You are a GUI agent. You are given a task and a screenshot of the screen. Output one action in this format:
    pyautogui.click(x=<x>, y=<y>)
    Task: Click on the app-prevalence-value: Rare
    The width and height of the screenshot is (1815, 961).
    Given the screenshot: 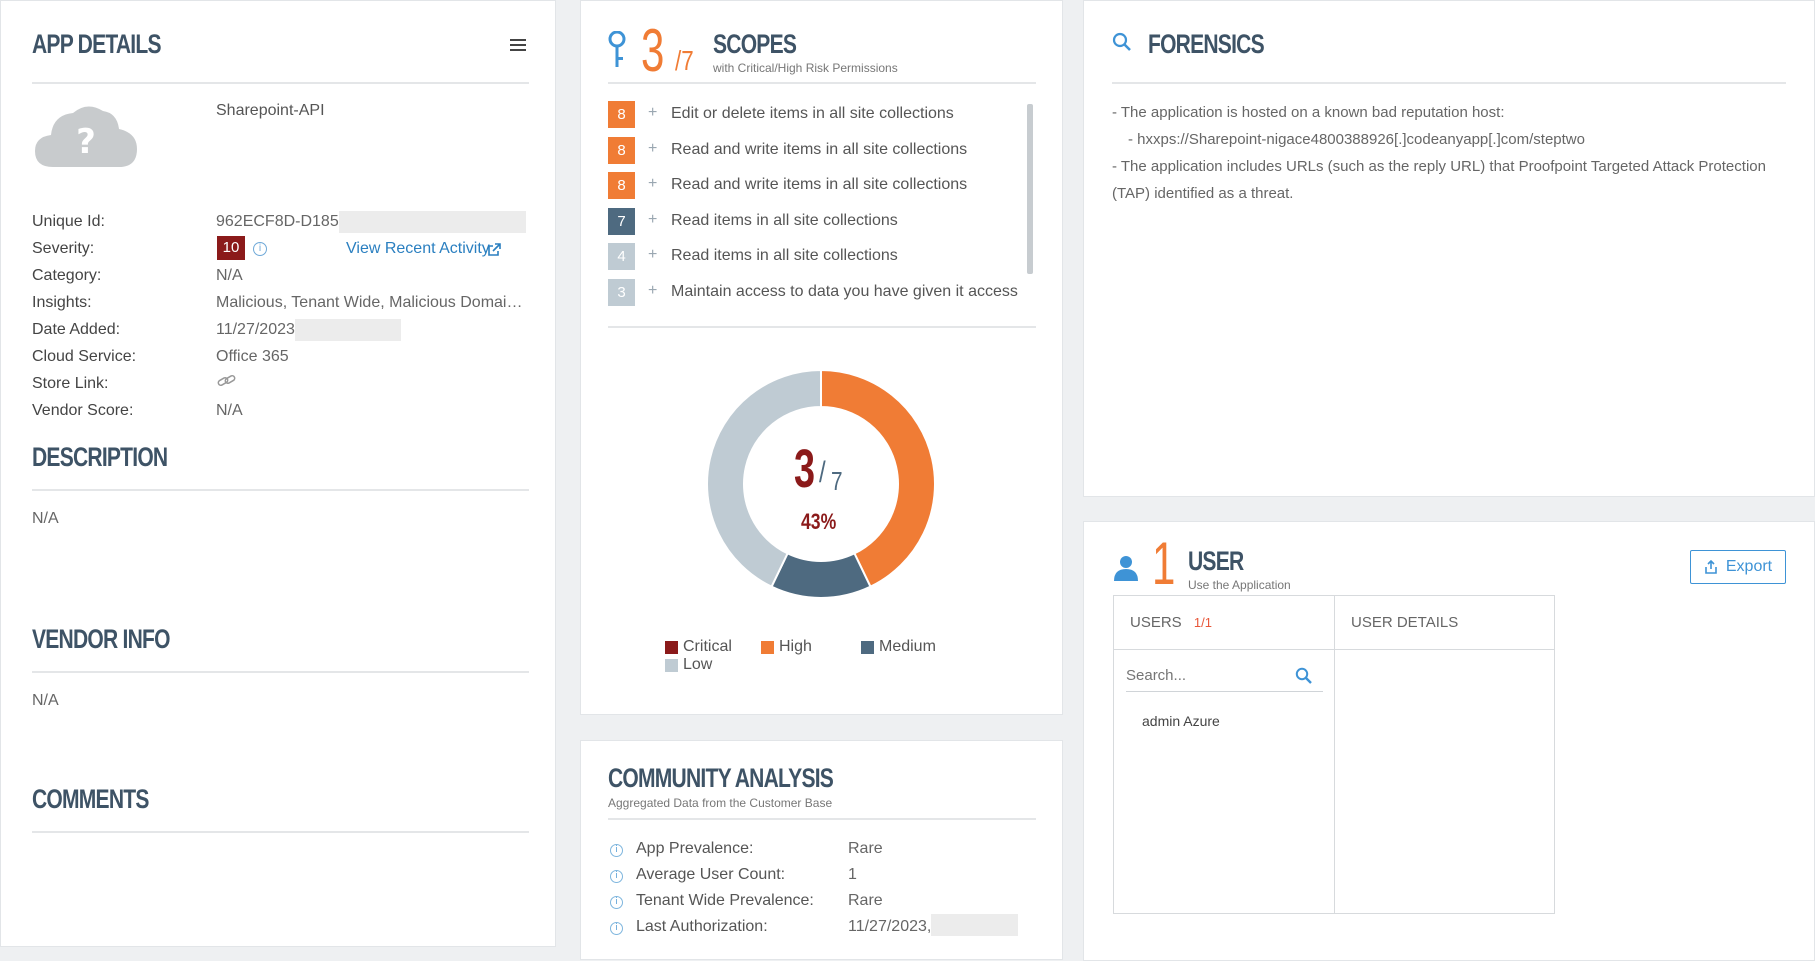 What is the action you would take?
    pyautogui.click(x=865, y=848)
    